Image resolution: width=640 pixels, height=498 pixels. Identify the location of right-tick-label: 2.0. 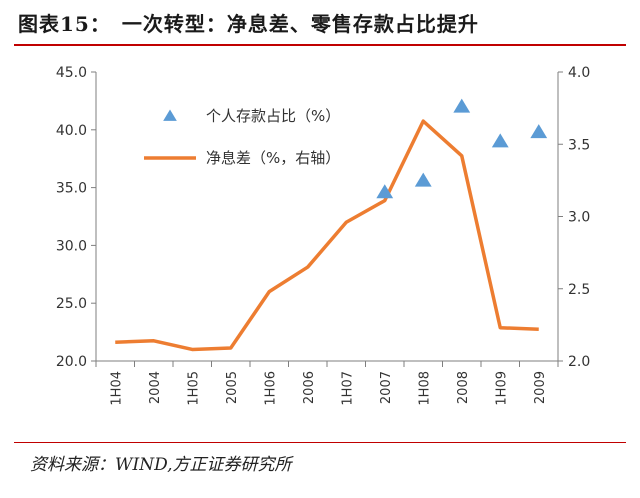
(579, 362).